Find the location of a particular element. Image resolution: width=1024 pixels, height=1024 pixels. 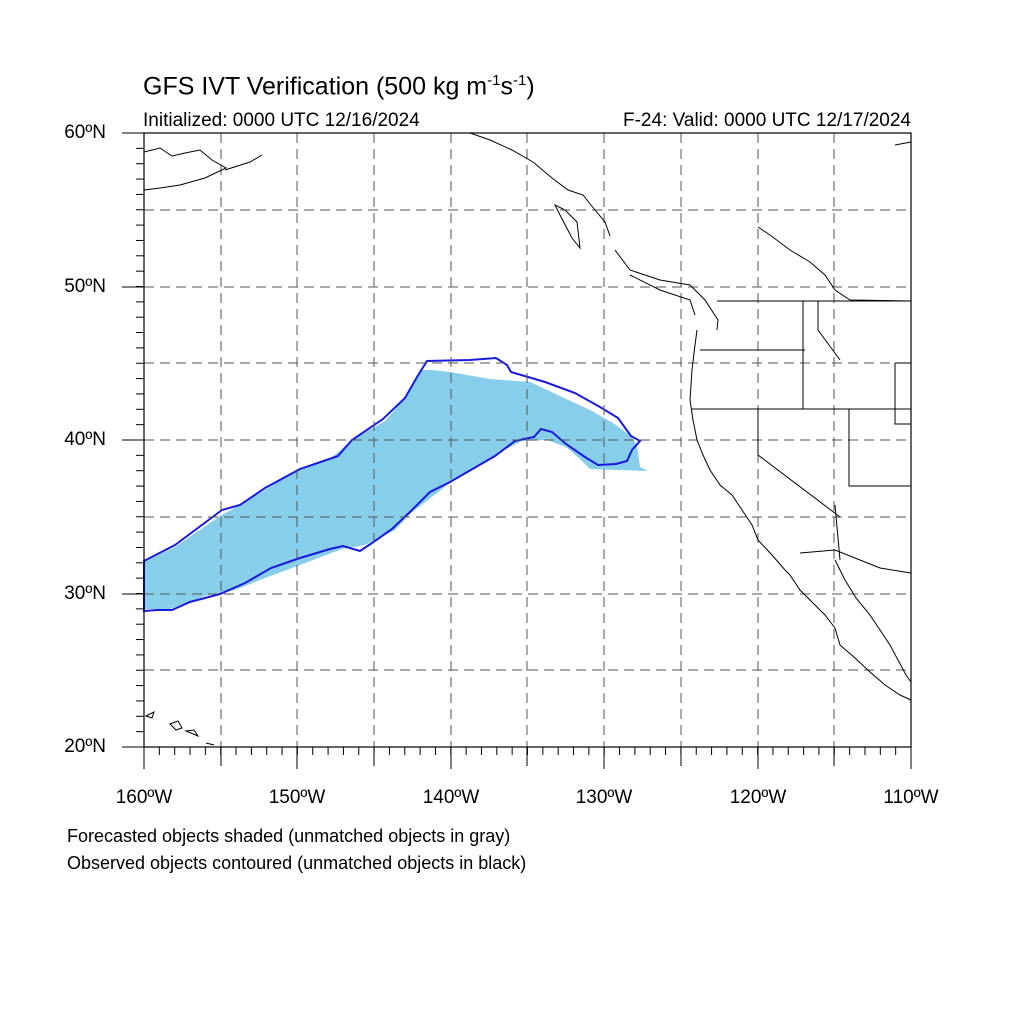

observed-object-contour is located at coordinates (392, 484).